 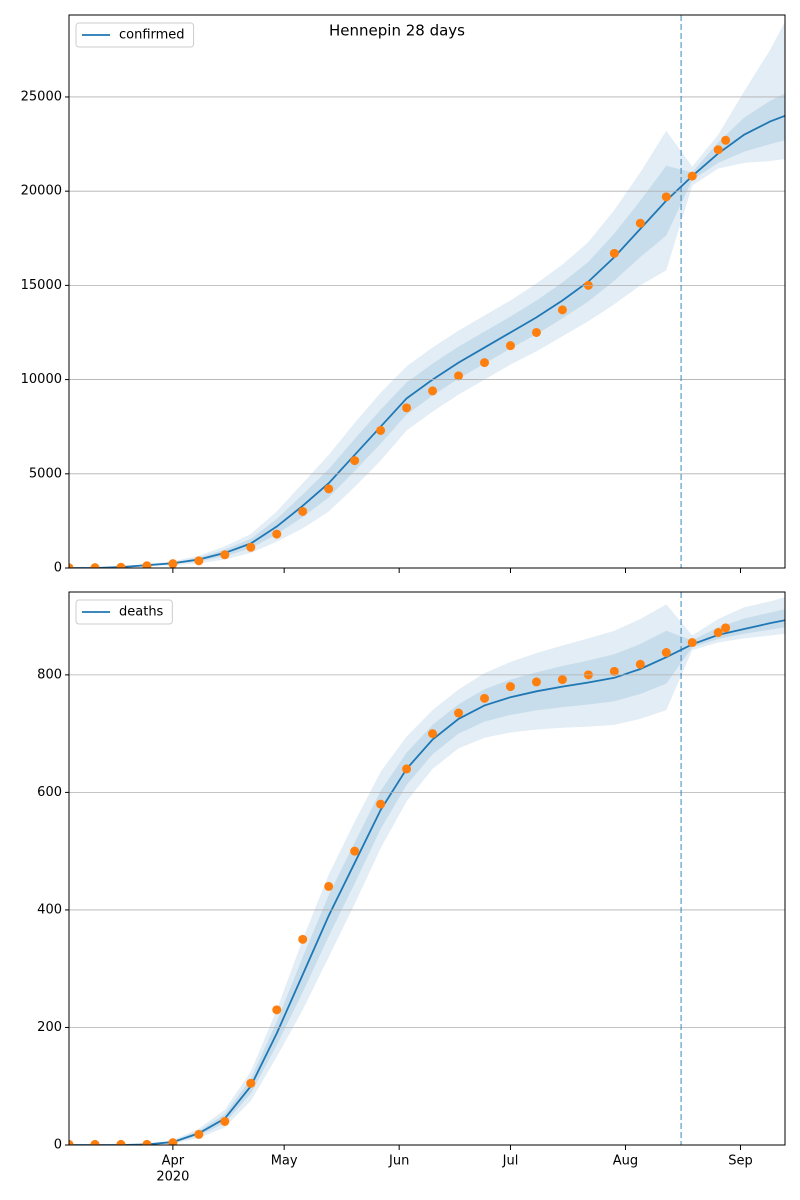 What do you see at coordinates (510, 1161) in the screenshot?
I see `x-tick-label: Jul` at bounding box center [510, 1161].